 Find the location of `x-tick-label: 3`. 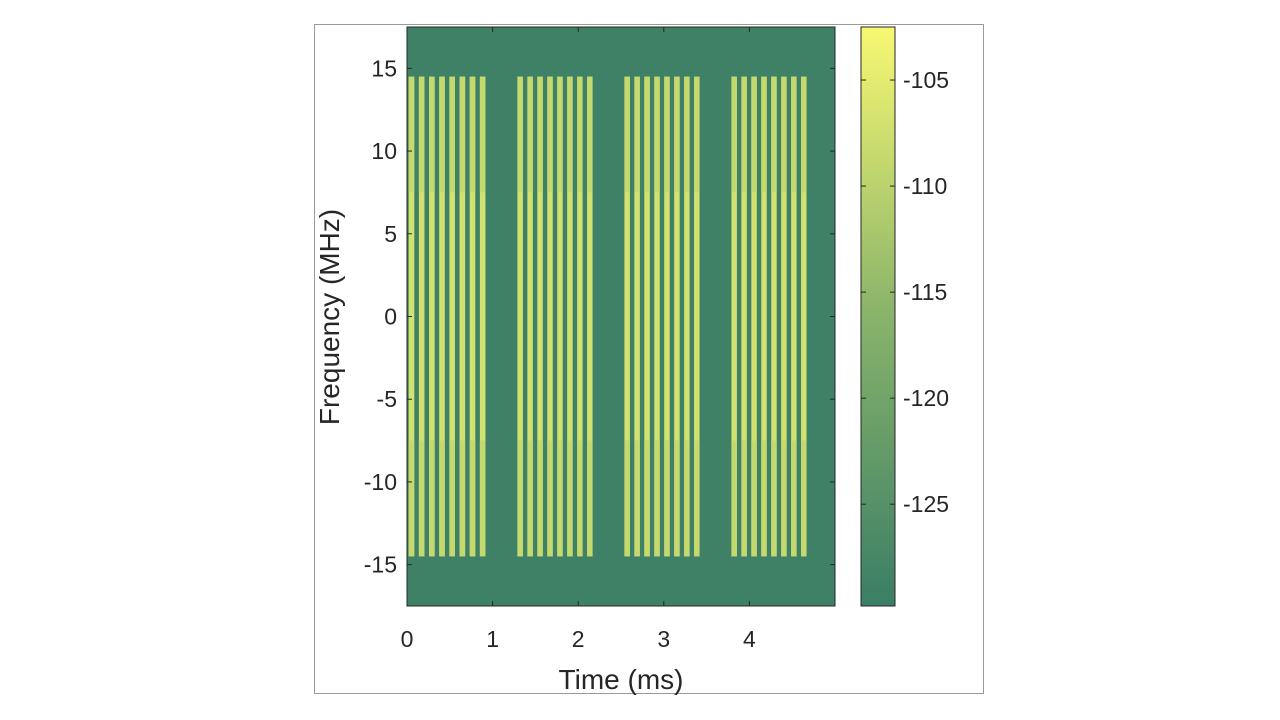

x-tick-label: 3 is located at coordinates (663, 639).